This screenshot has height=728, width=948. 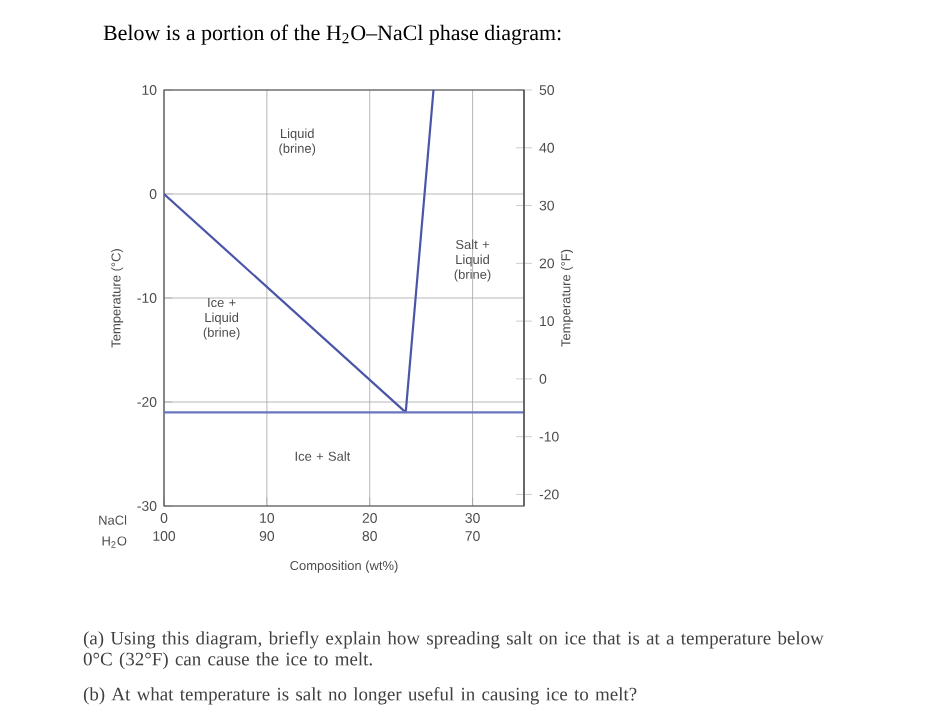 I want to click on chart-title: Below is a portion of the H$_{2}$O–NaCl phase diagram:, so click(x=332, y=34).